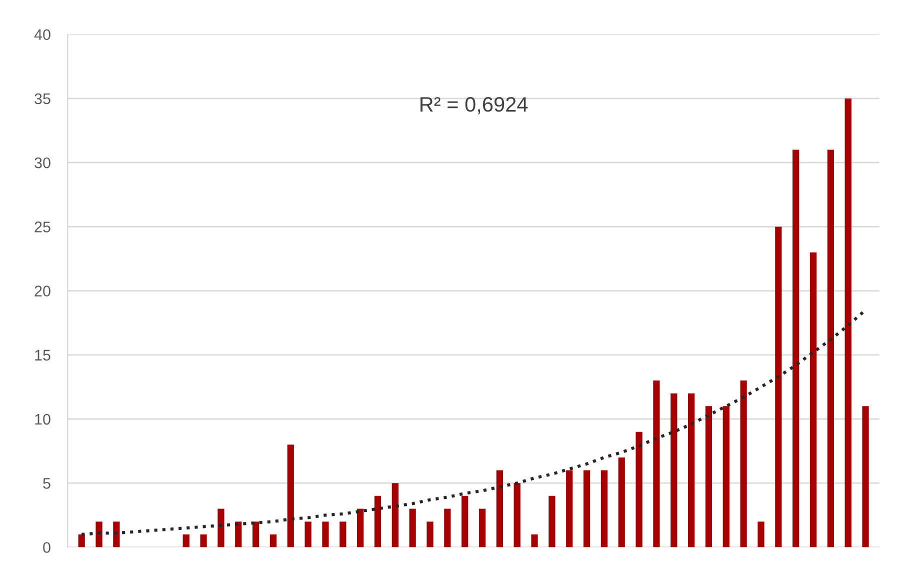 The image size is (902, 573). What do you see at coordinates (42, 162) in the screenshot?
I see `y-tick-label: 30` at bounding box center [42, 162].